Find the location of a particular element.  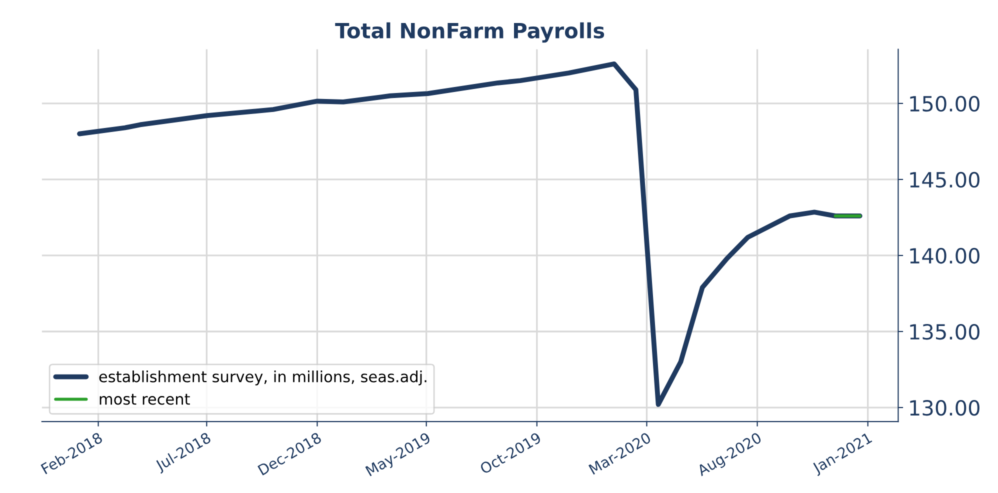

y-tick-label: 140.00 is located at coordinates (945, 256).